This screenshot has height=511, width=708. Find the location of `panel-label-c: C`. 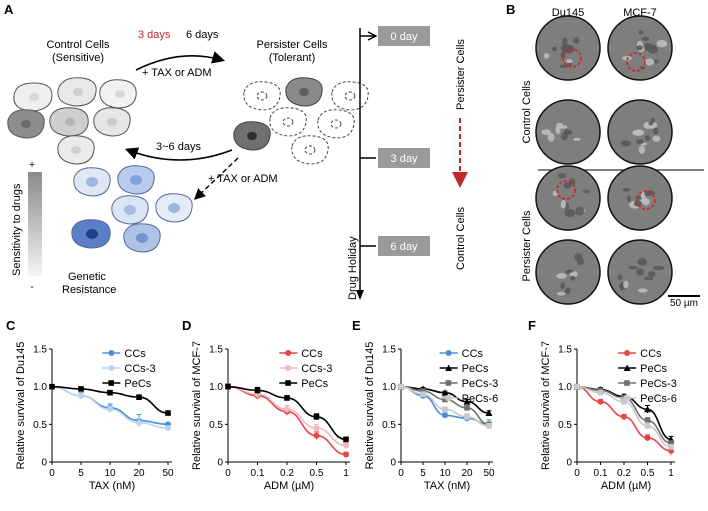

panel-label-c: C is located at coordinates (11, 325).